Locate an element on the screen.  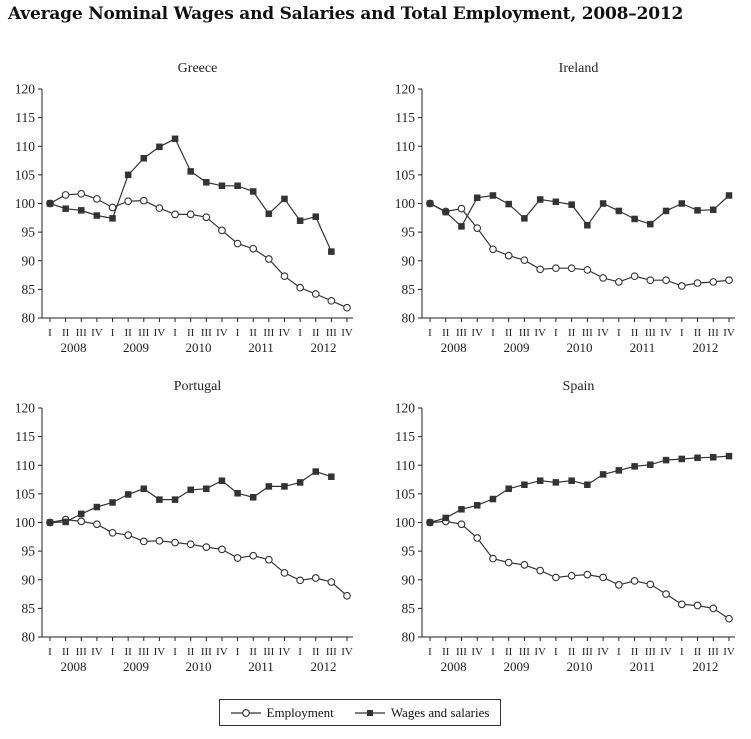
wages-legend-marker-icon is located at coordinates (369, 712).